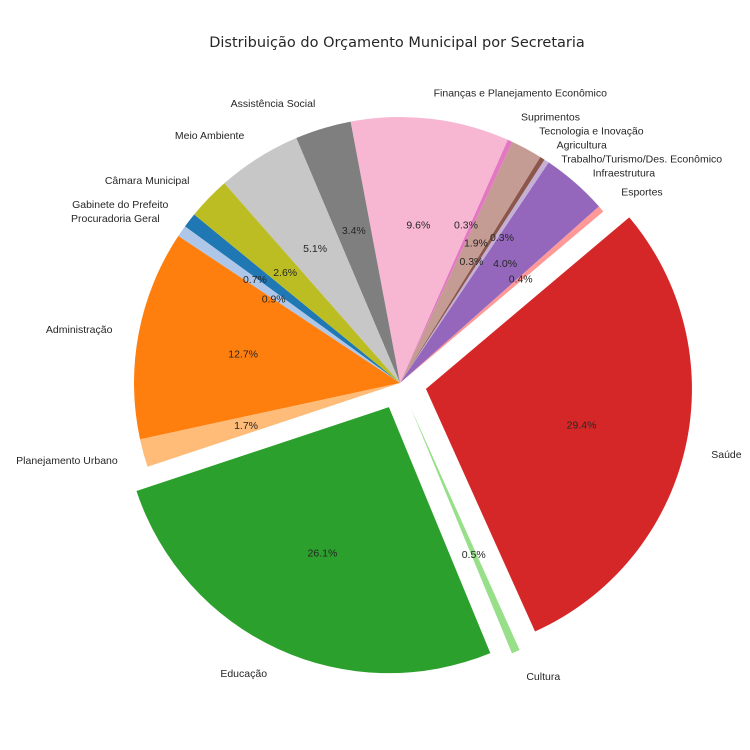 Image resolution: width=750 pixels, height=750 pixels. I want to click on slice-label: Câmara Municipal, so click(147, 181).